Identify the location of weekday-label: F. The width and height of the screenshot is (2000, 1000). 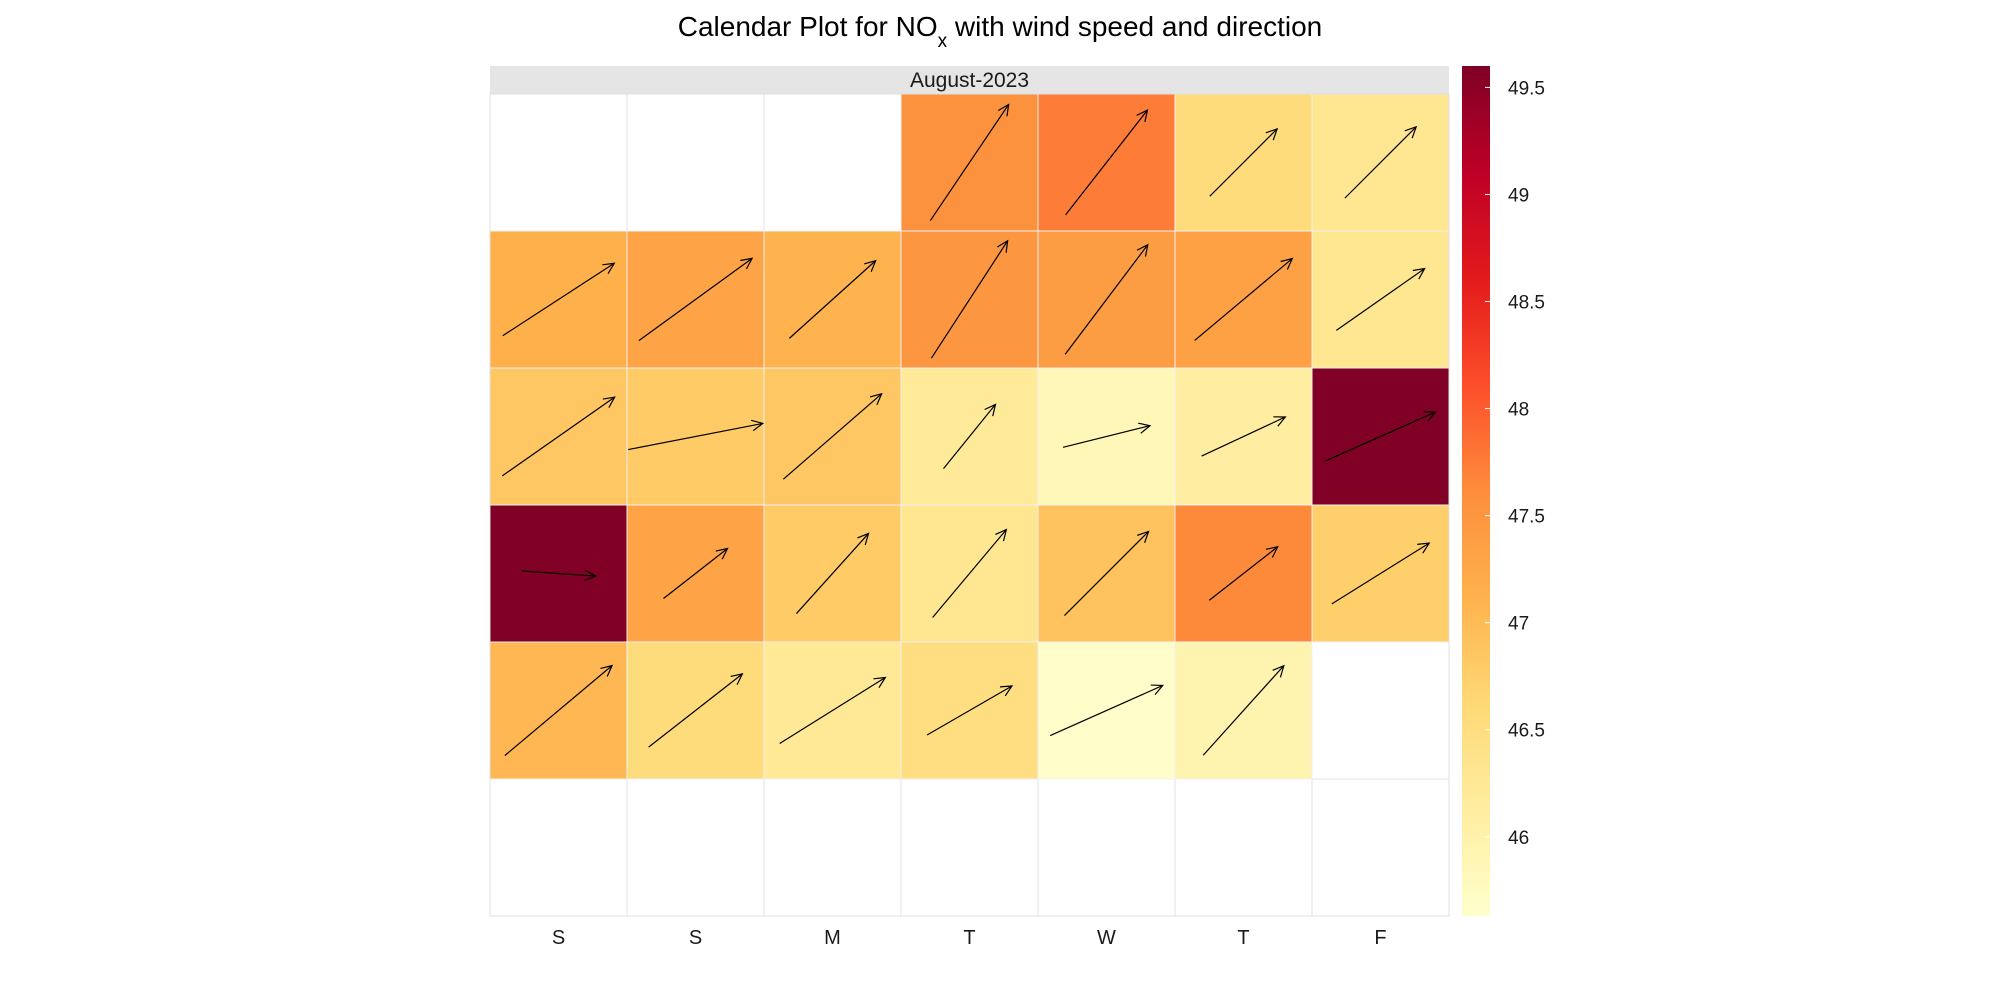
(1380, 938).